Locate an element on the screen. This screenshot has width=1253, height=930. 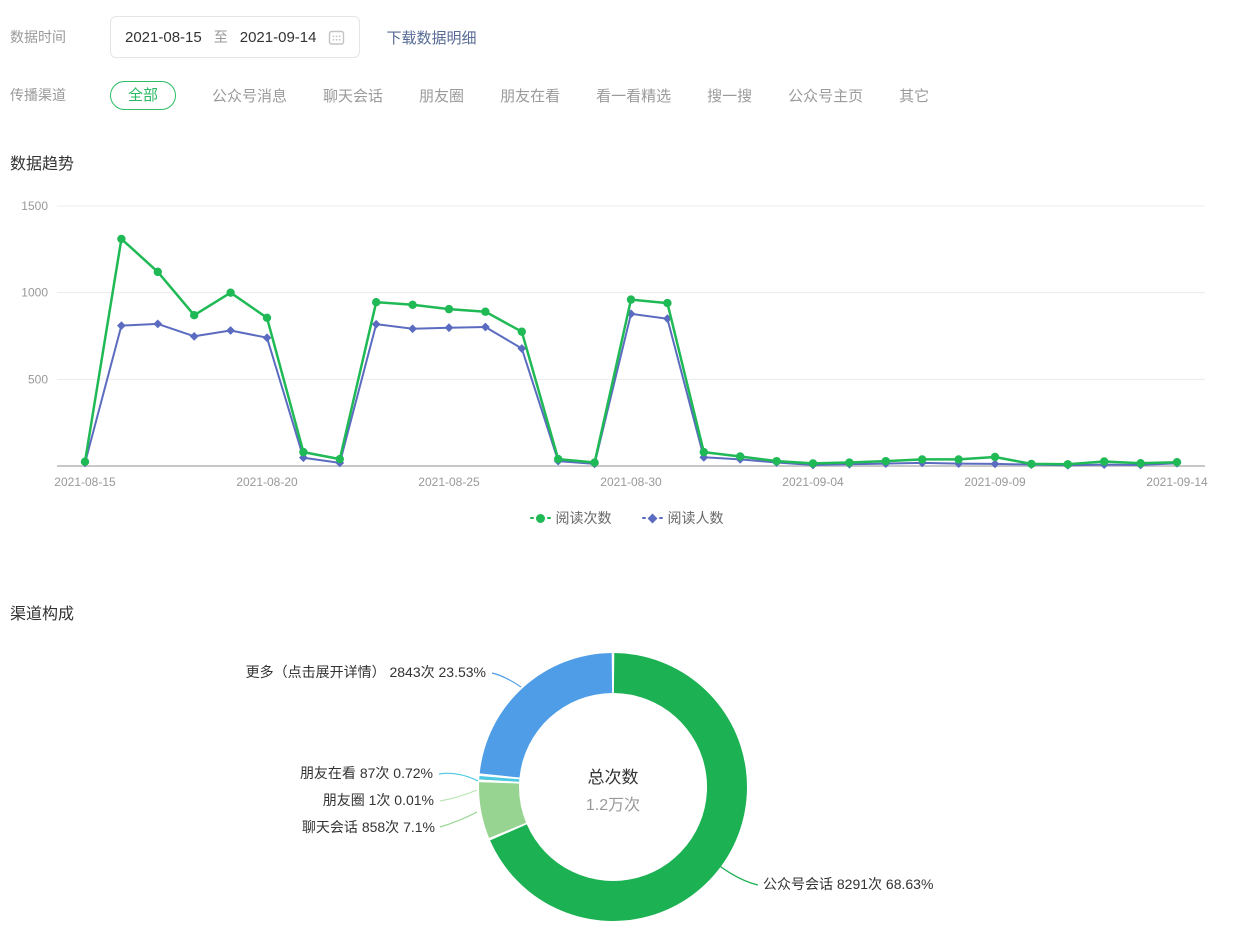
donut-label-朋友圈: 朋友圈 1次 0.01% is located at coordinates (378, 800).